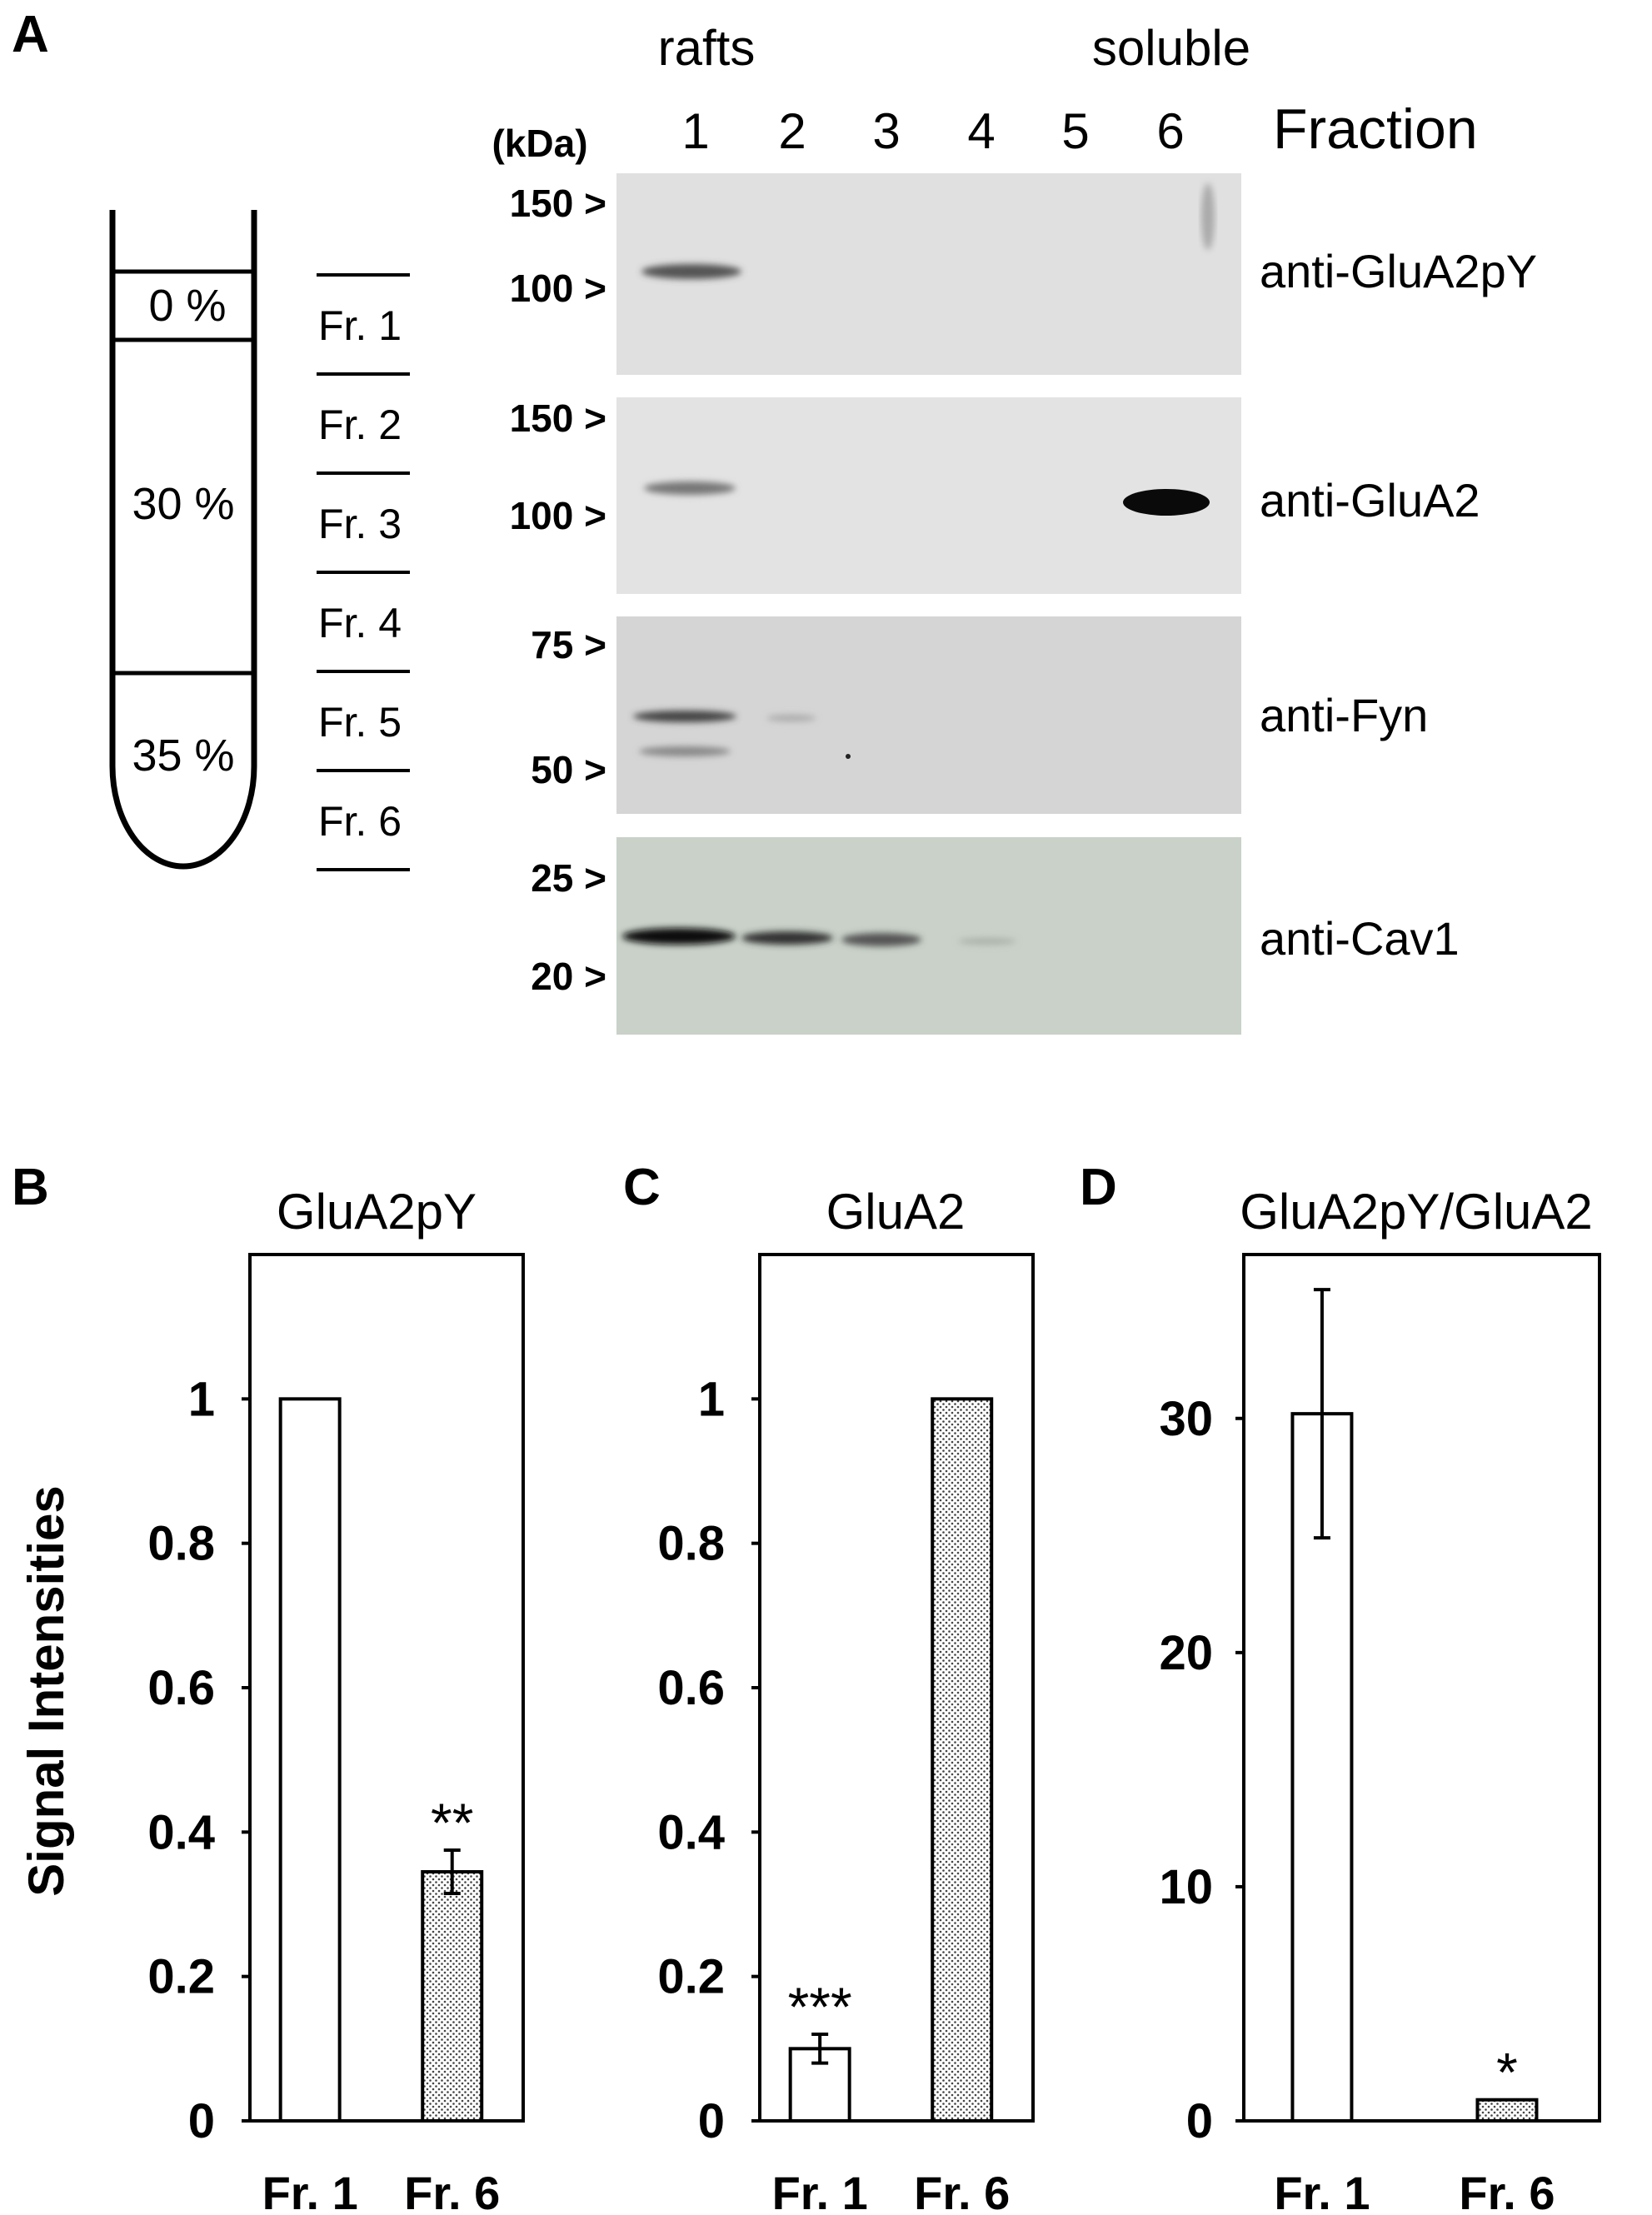 This screenshot has height=2215, width=1652. I want to click on blot-strip-cav1, so click(929, 936).